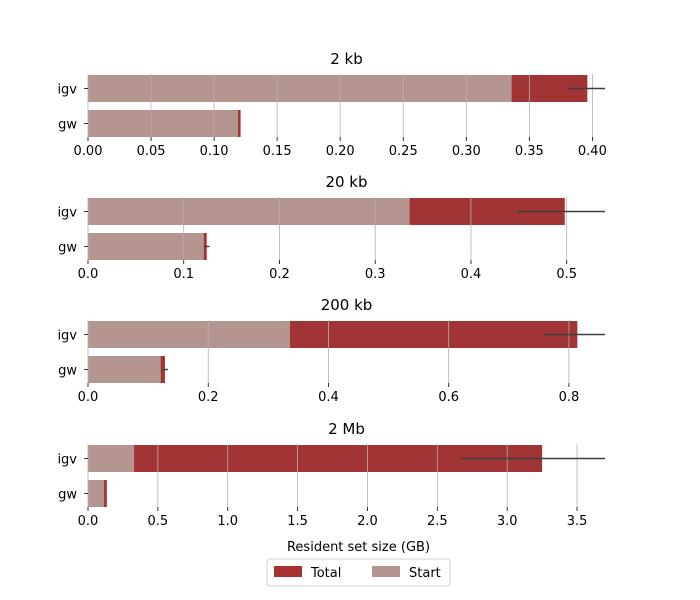 The height and width of the screenshot is (600, 700). What do you see at coordinates (358, 547) in the screenshot?
I see `x-axis-label: Resident set size (GB)` at bounding box center [358, 547].